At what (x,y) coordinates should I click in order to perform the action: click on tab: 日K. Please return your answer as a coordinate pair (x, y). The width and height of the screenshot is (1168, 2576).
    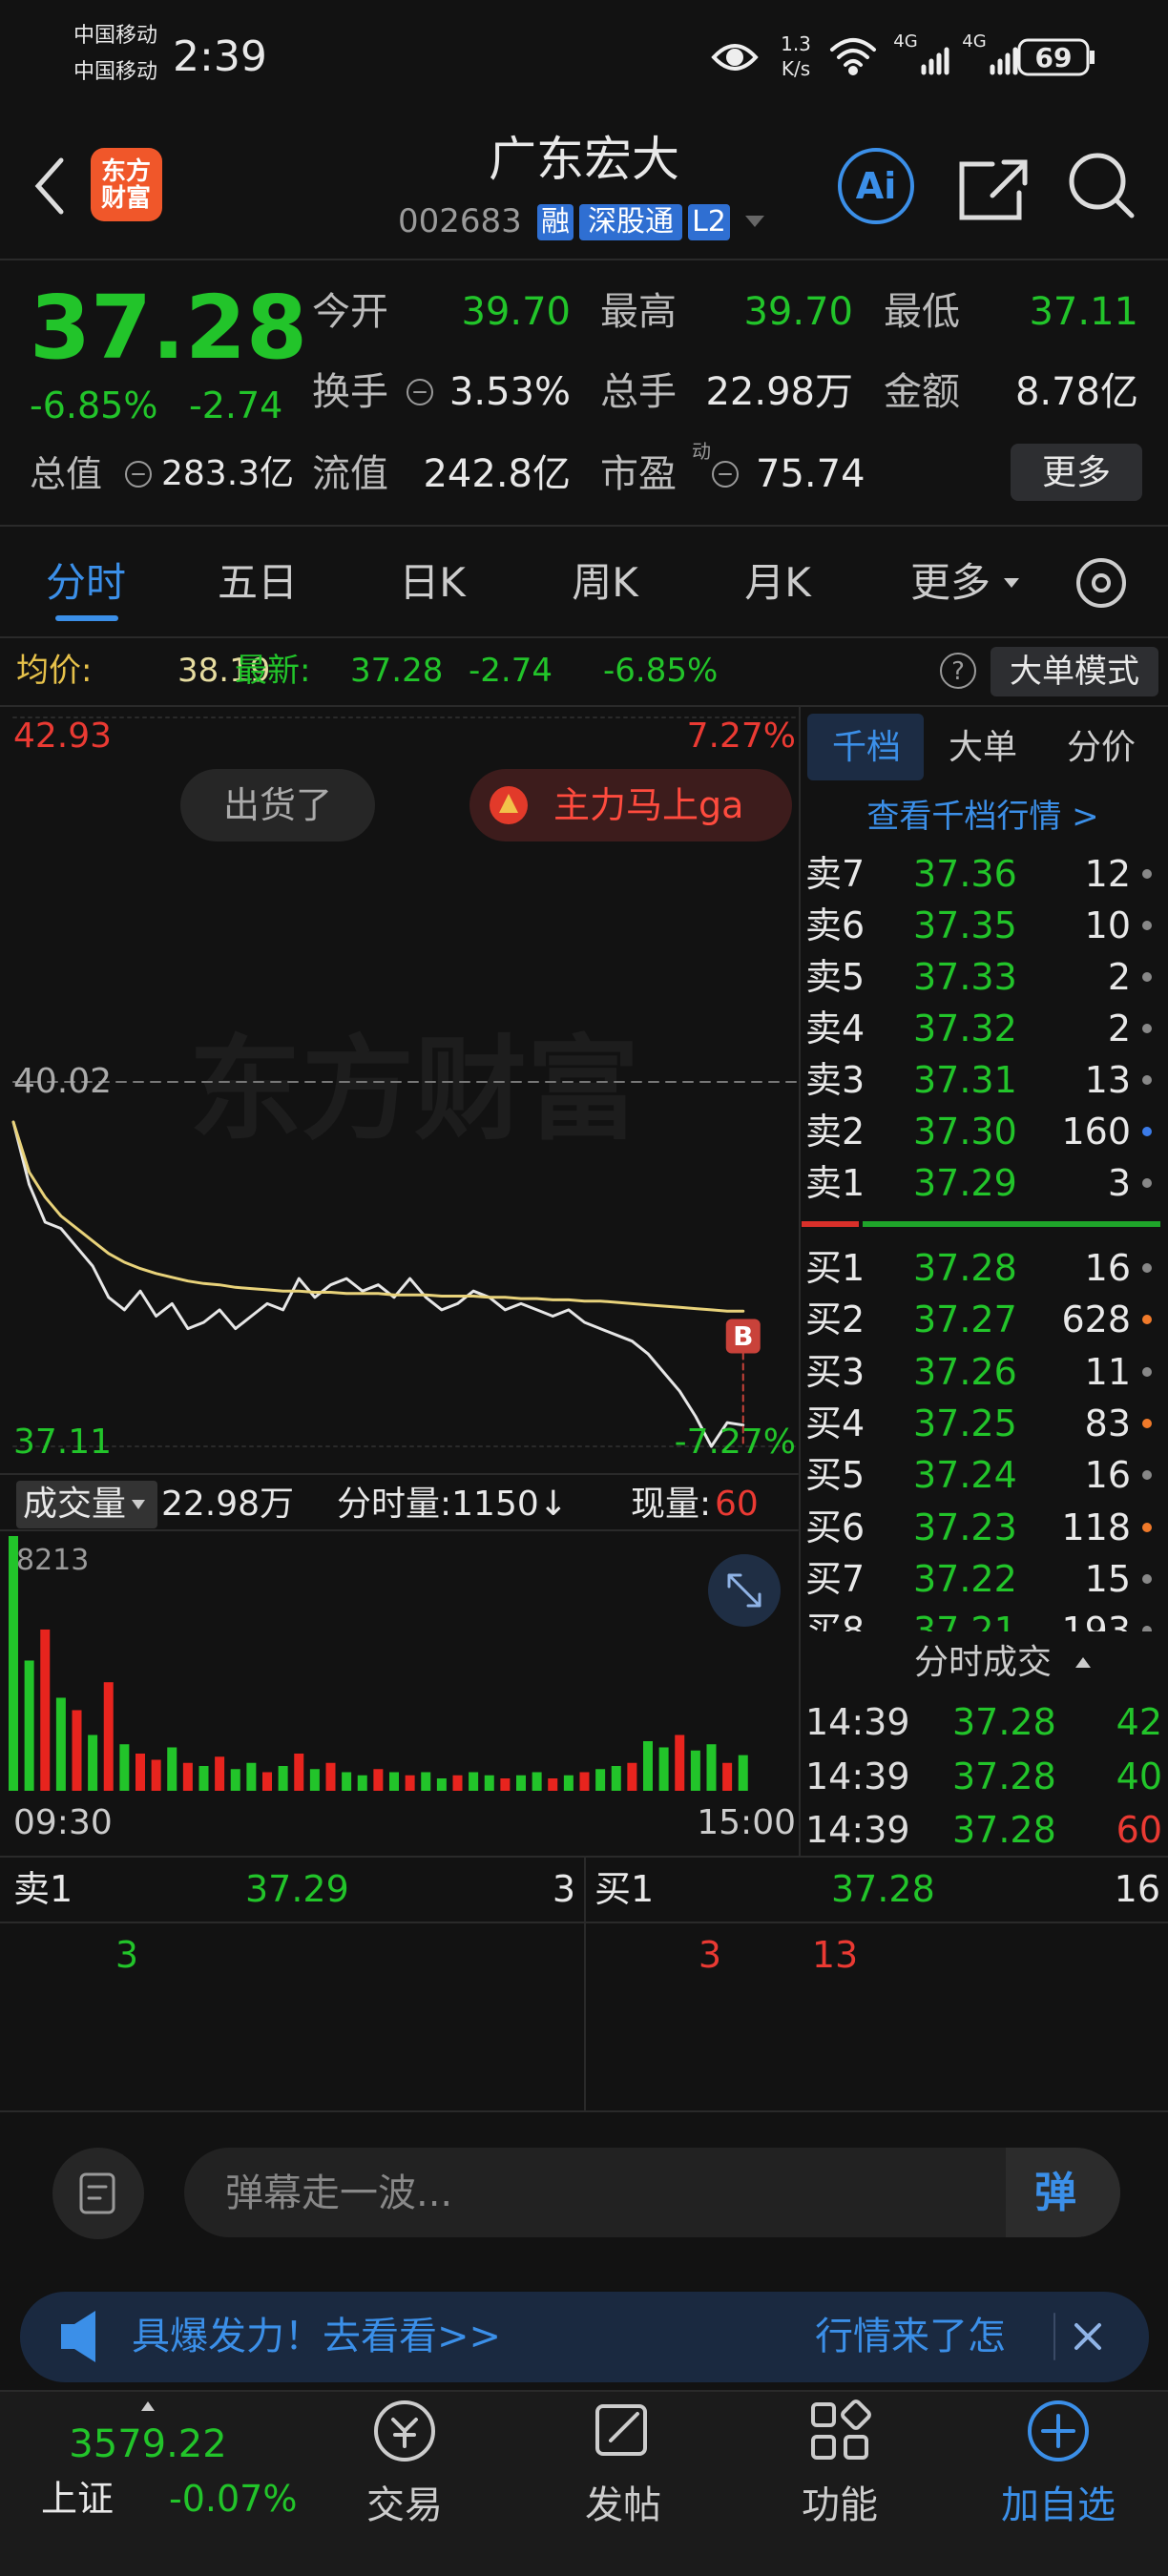
    Looking at the image, I should click on (432, 582).